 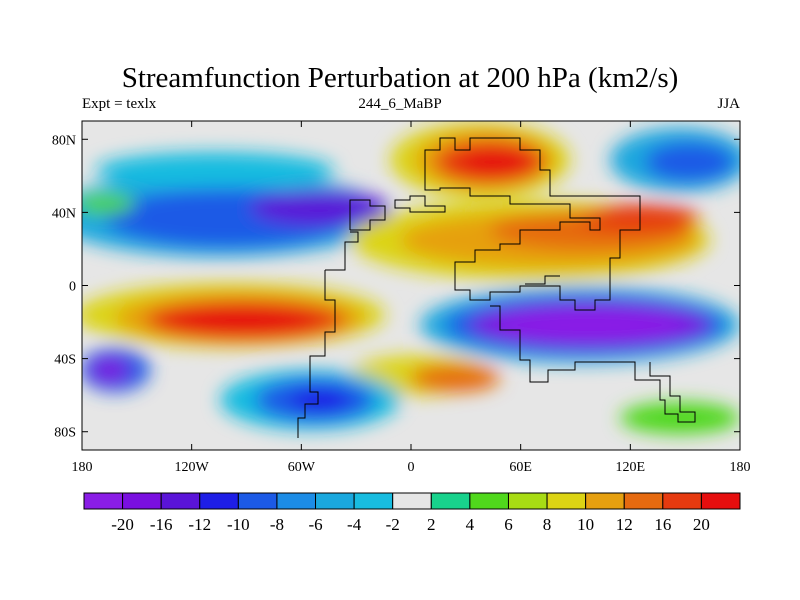 I want to click on colorbar-label: 8, so click(x=547, y=524).